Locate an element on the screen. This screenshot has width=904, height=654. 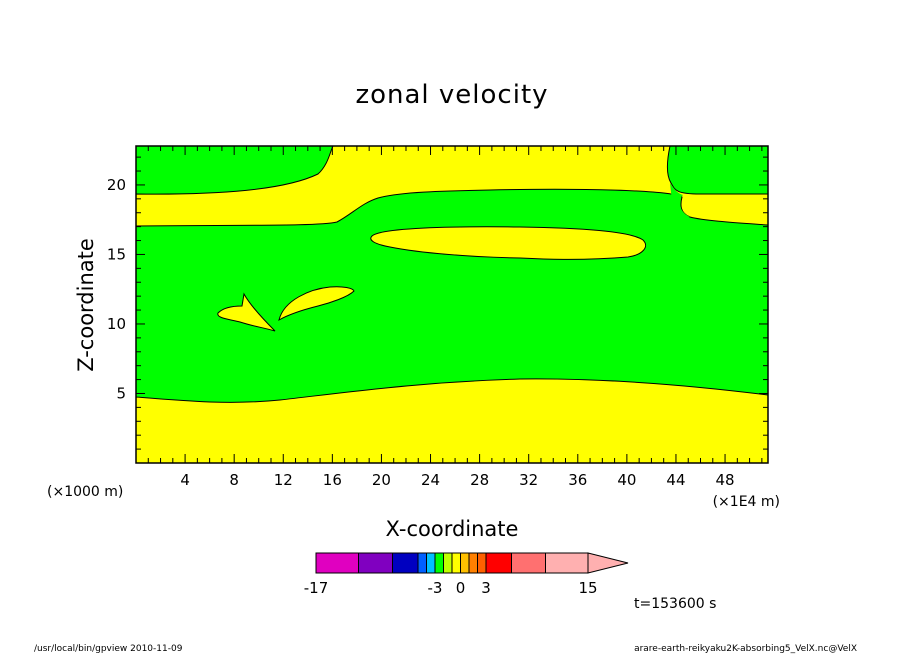
colorbar-label: -17 is located at coordinates (316, 588).